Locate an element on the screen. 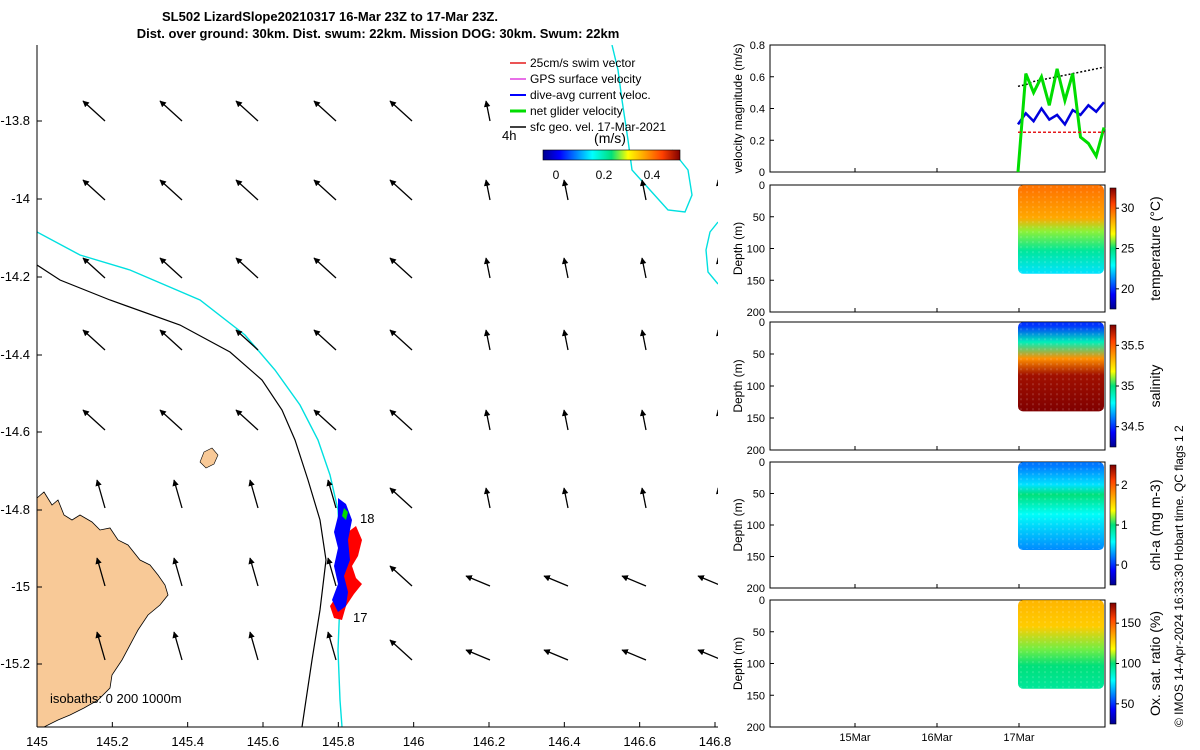 The width and height of the screenshot is (1200, 750). colorbar-tick-0: 0 is located at coordinates (556, 175).